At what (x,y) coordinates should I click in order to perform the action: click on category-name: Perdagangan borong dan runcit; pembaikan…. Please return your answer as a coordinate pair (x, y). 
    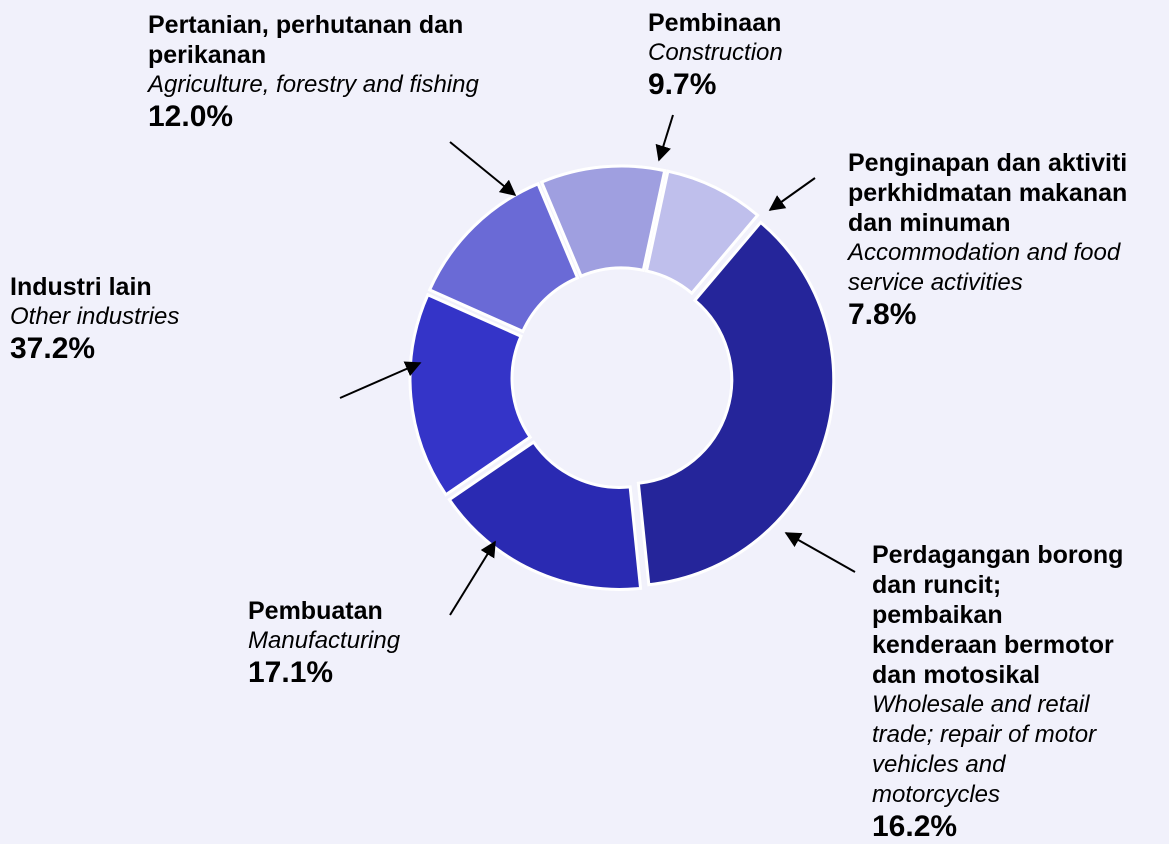
    Looking at the image, I should click on (998, 615).